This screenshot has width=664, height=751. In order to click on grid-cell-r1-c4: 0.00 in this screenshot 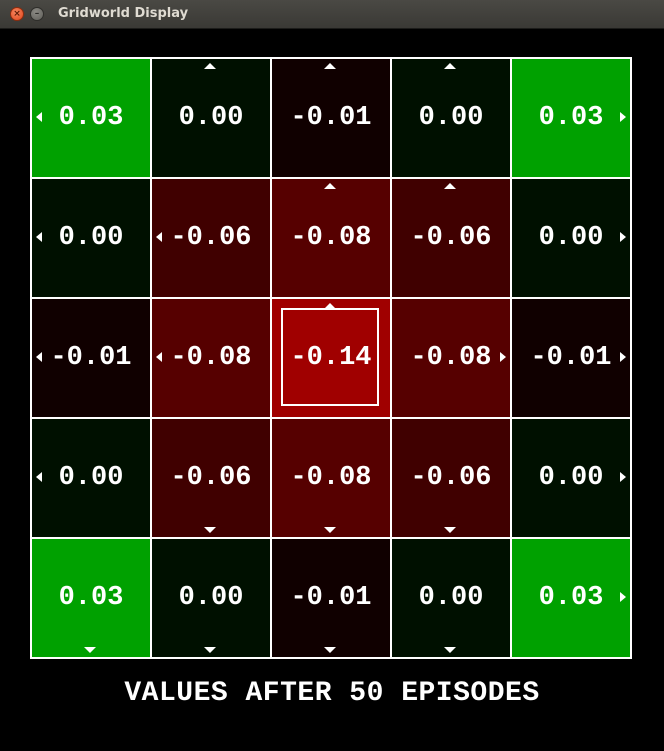, I will do `click(571, 238)`.